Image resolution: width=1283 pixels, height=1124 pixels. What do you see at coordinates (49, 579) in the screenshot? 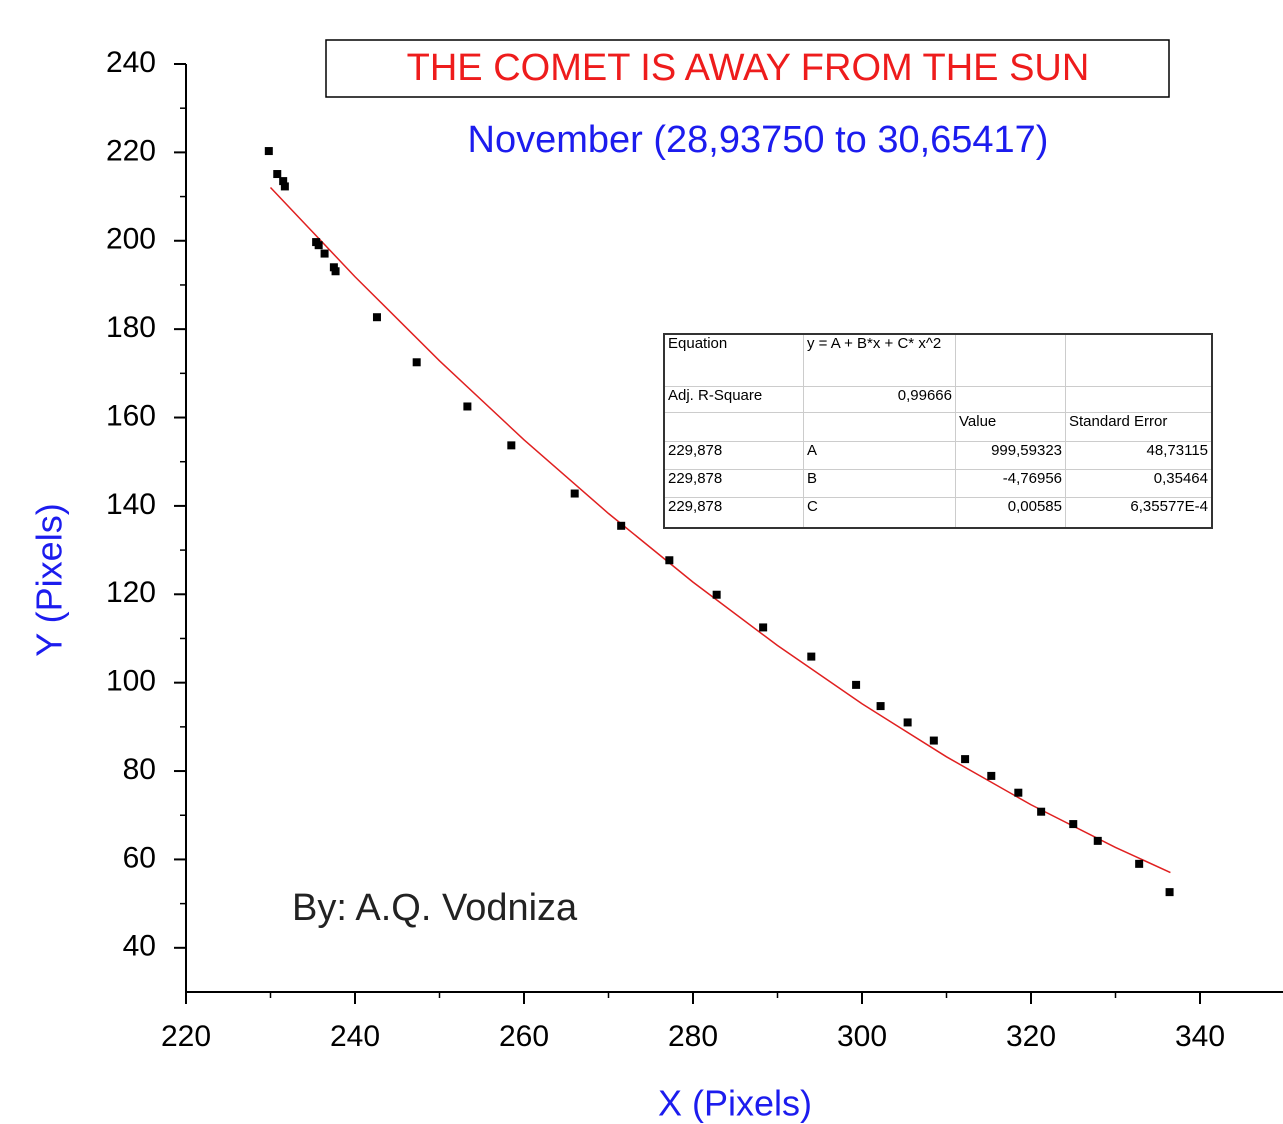
I see `y-axis-label: Y (Pixels)` at bounding box center [49, 579].